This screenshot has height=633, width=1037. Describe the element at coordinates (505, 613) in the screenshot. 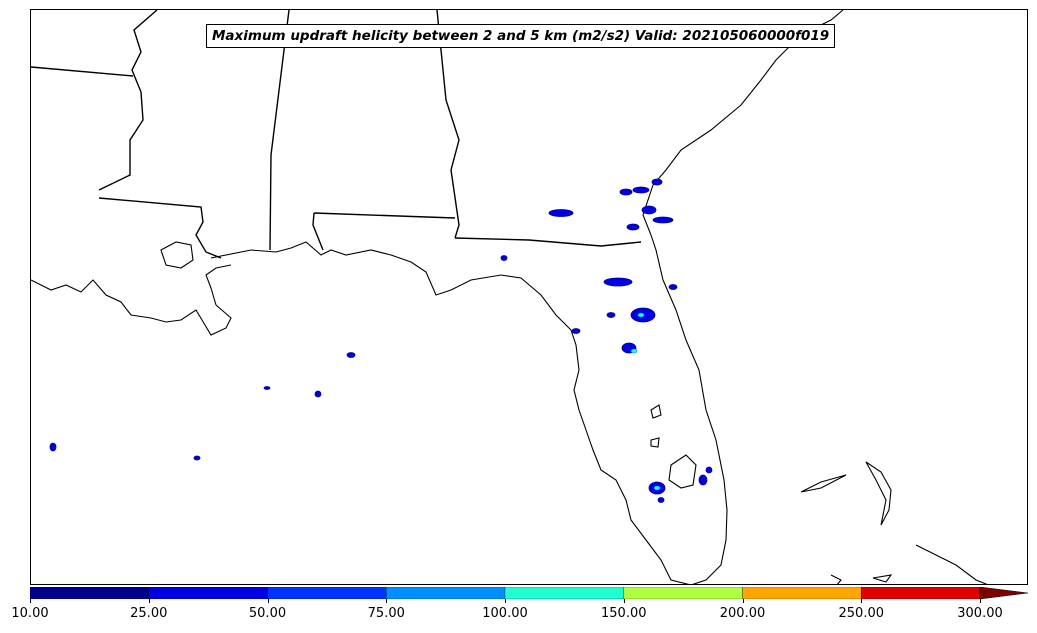

I see `colorbar-tick-label: 100.00` at that location.